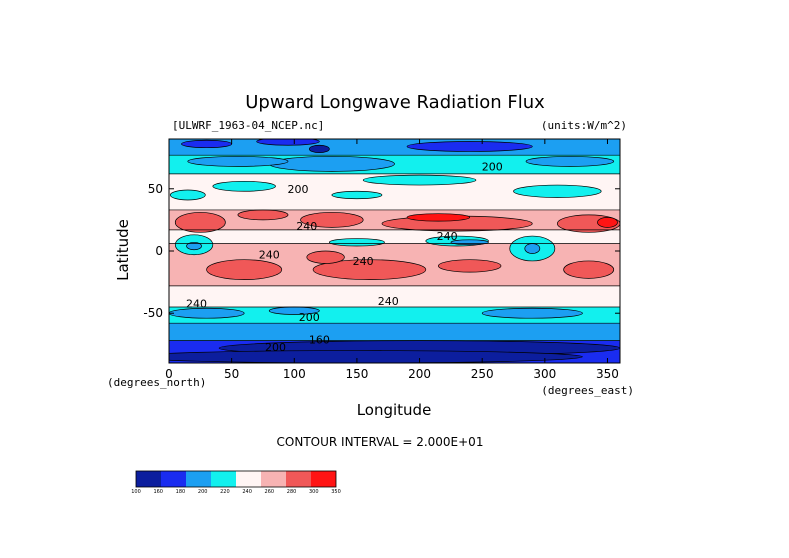 This screenshot has width=789, height=558. I want to click on dataset-label: [ULWRF_1963-04_NCEP.nc], so click(248, 125).